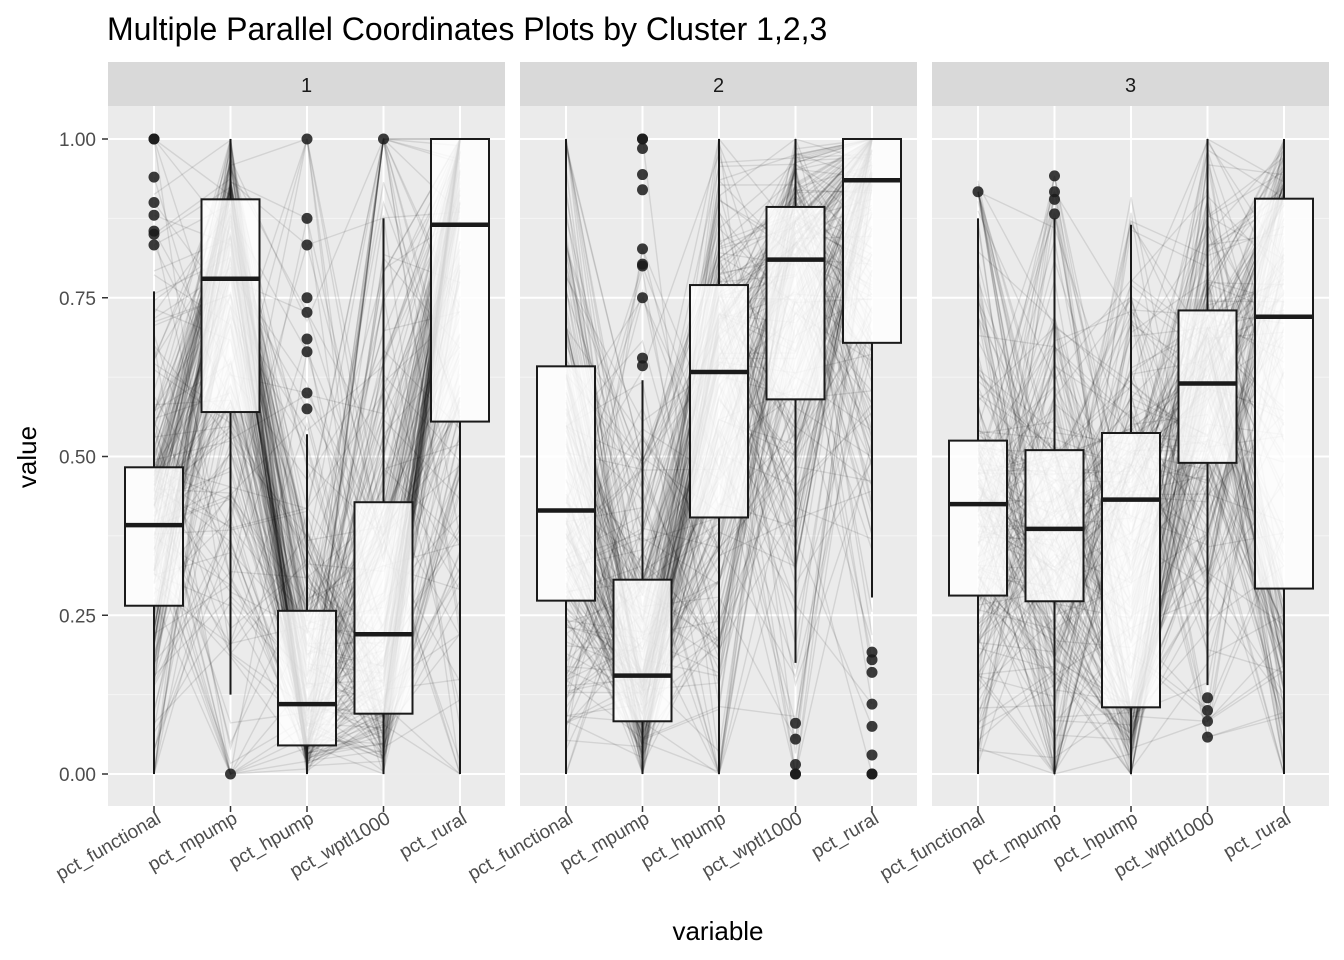 The width and height of the screenshot is (1344, 960). What do you see at coordinates (77, 299) in the screenshot?
I see `y-tick-label: 0.75` at bounding box center [77, 299].